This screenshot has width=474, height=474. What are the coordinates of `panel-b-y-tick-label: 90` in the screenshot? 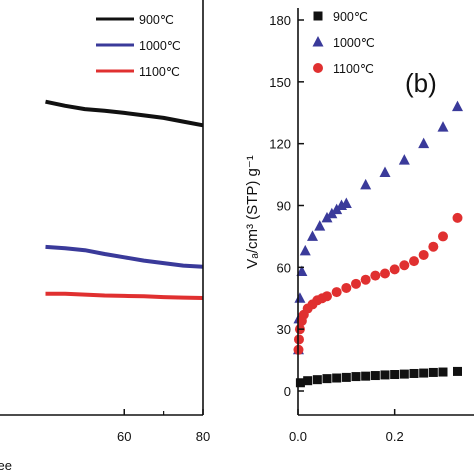 It's located at (284, 206).